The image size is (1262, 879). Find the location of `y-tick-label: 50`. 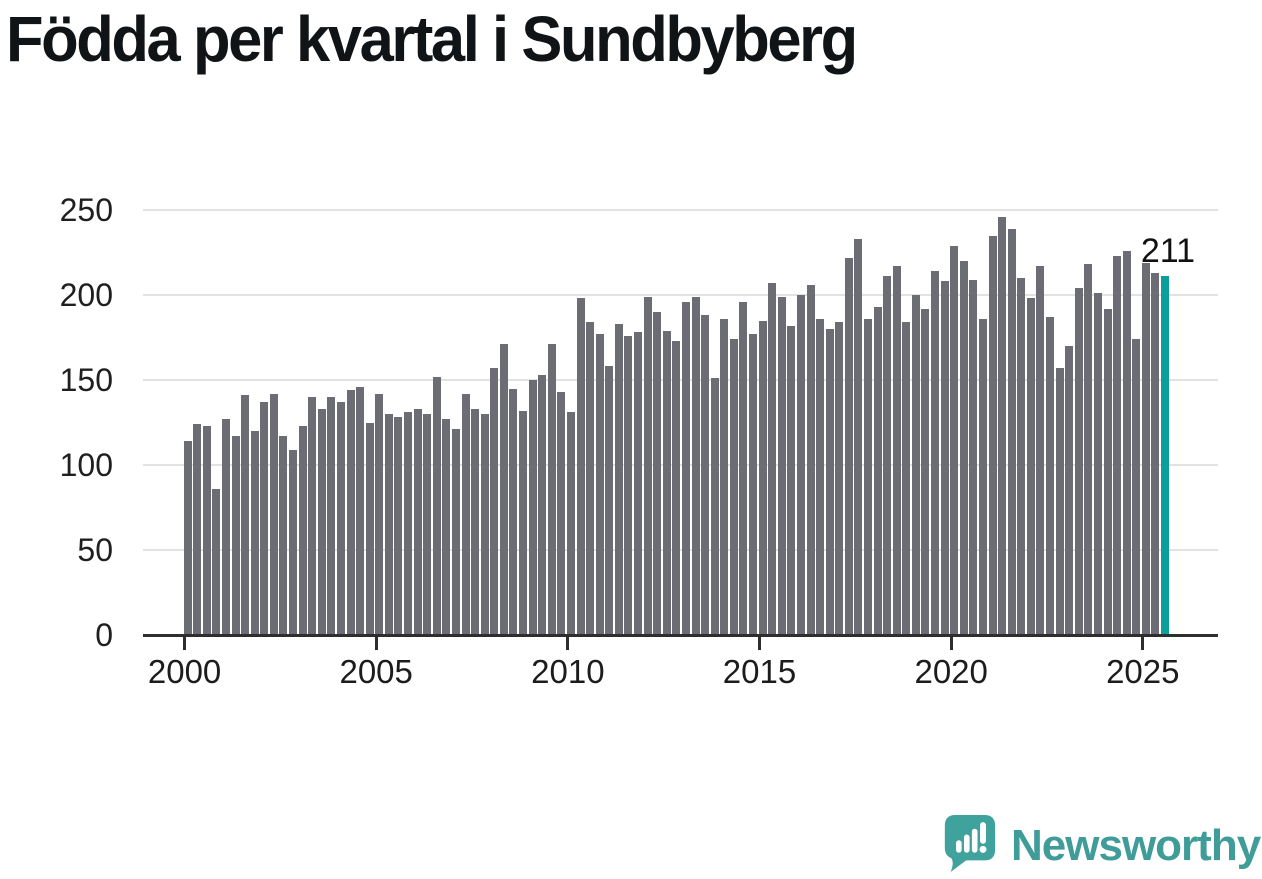

y-tick-label: 50 is located at coordinates (95, 550).